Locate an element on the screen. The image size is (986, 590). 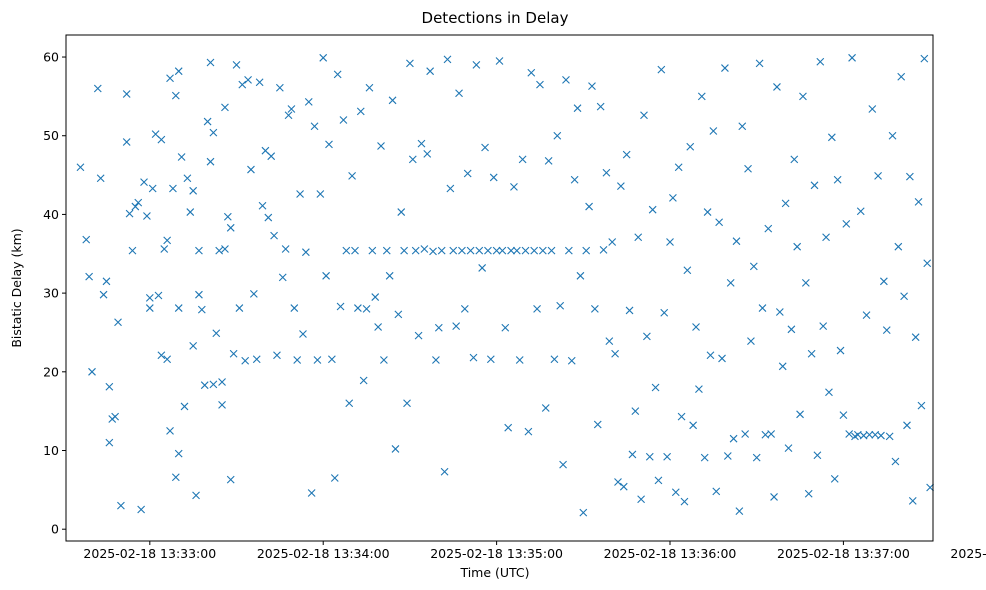
y-axis: 0 10 20 30 40 50 60 is located at coordinates (54, 293).